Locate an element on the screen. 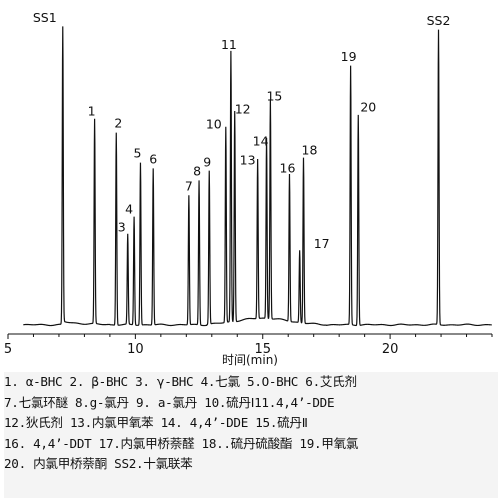 This screenshot has width=500, height=500. peak-label: 12 is located at coordinates (243, 108).